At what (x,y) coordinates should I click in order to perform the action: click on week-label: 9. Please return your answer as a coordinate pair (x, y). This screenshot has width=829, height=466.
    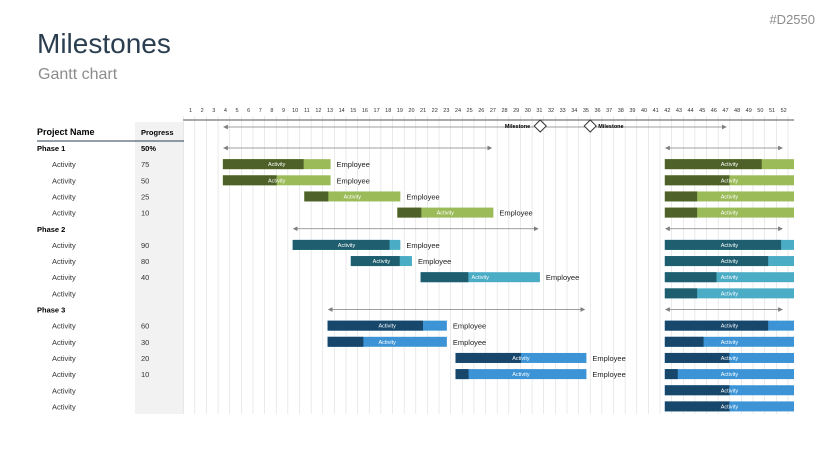
    Looking at the image, I should click on (283, 111).